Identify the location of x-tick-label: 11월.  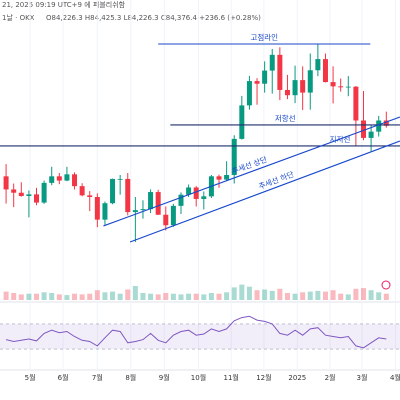
(230, 377).